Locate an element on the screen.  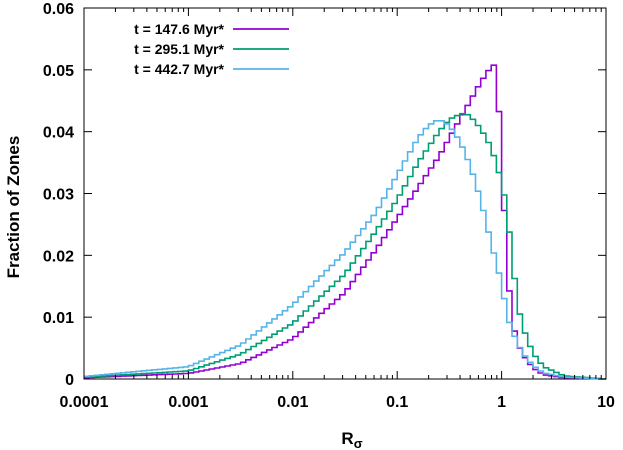
y-tick-label: 0.05 is located at coordinates (58, 71).